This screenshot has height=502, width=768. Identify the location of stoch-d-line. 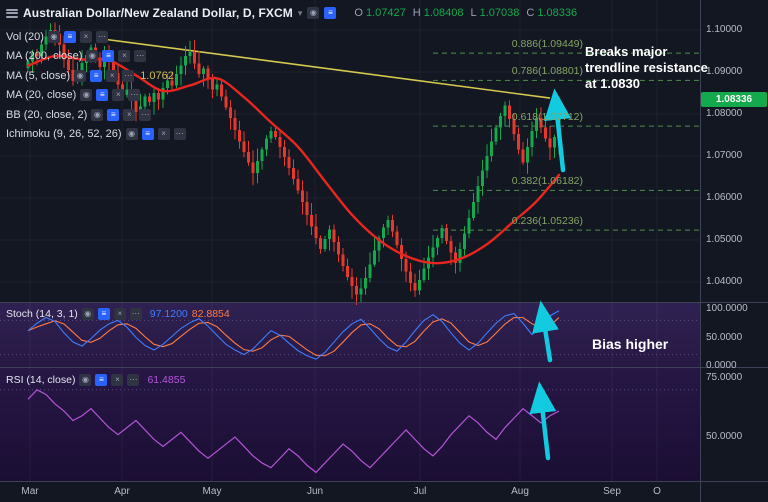
(293, 336).